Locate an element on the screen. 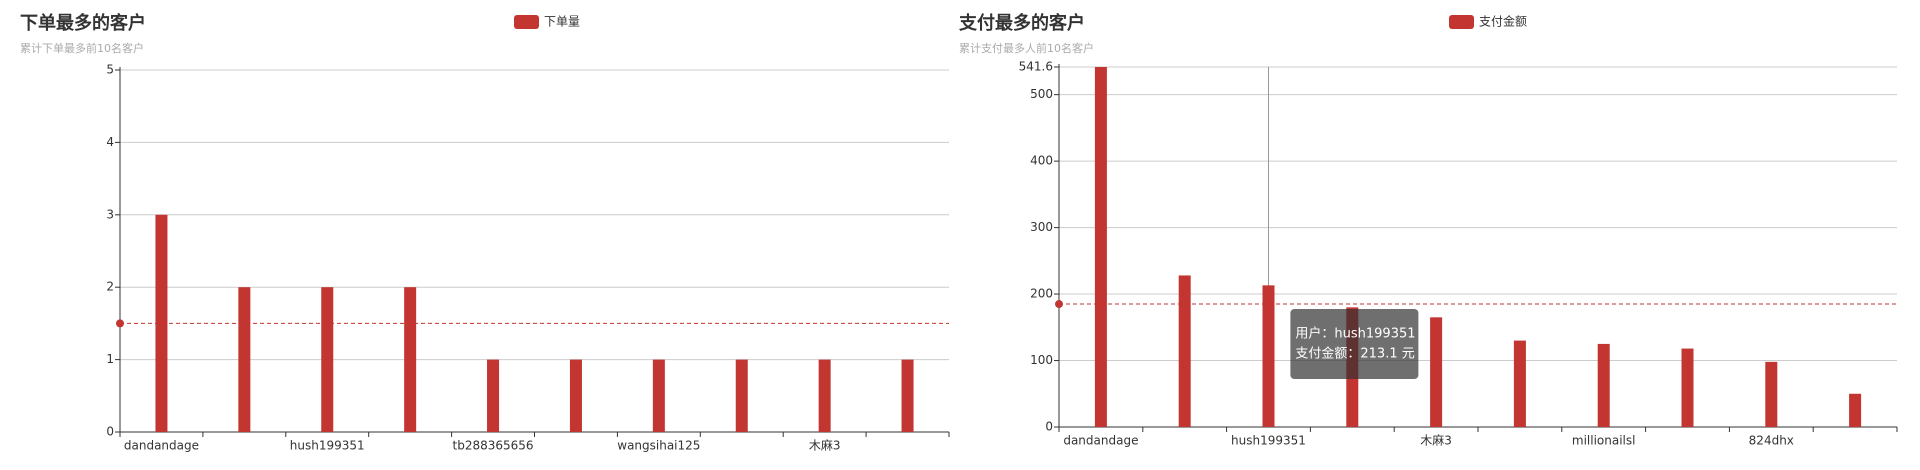 The width and height of the screenshot is (1920, 470). x-tick-label: tb288365656 is located at coordinates (493, 446).